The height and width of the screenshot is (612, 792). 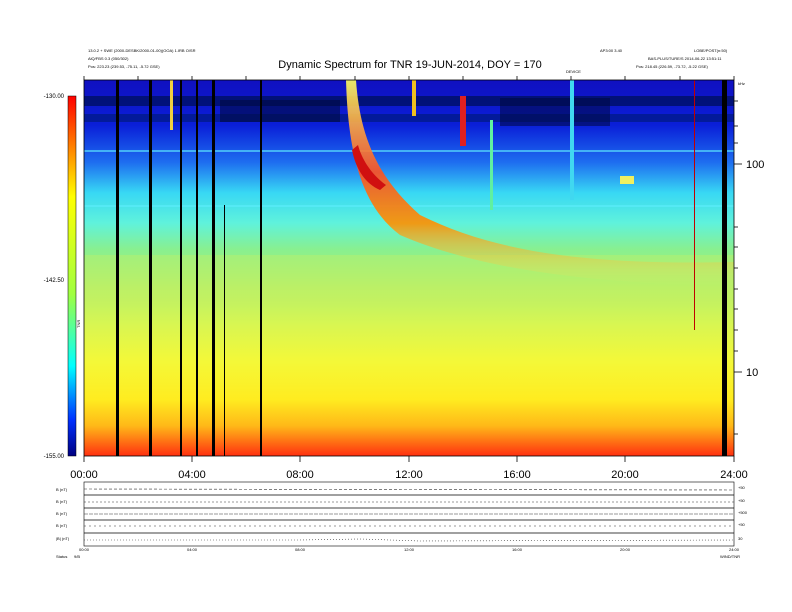 I want to click on y-tick-label: 10, so click(x=752, y=373).